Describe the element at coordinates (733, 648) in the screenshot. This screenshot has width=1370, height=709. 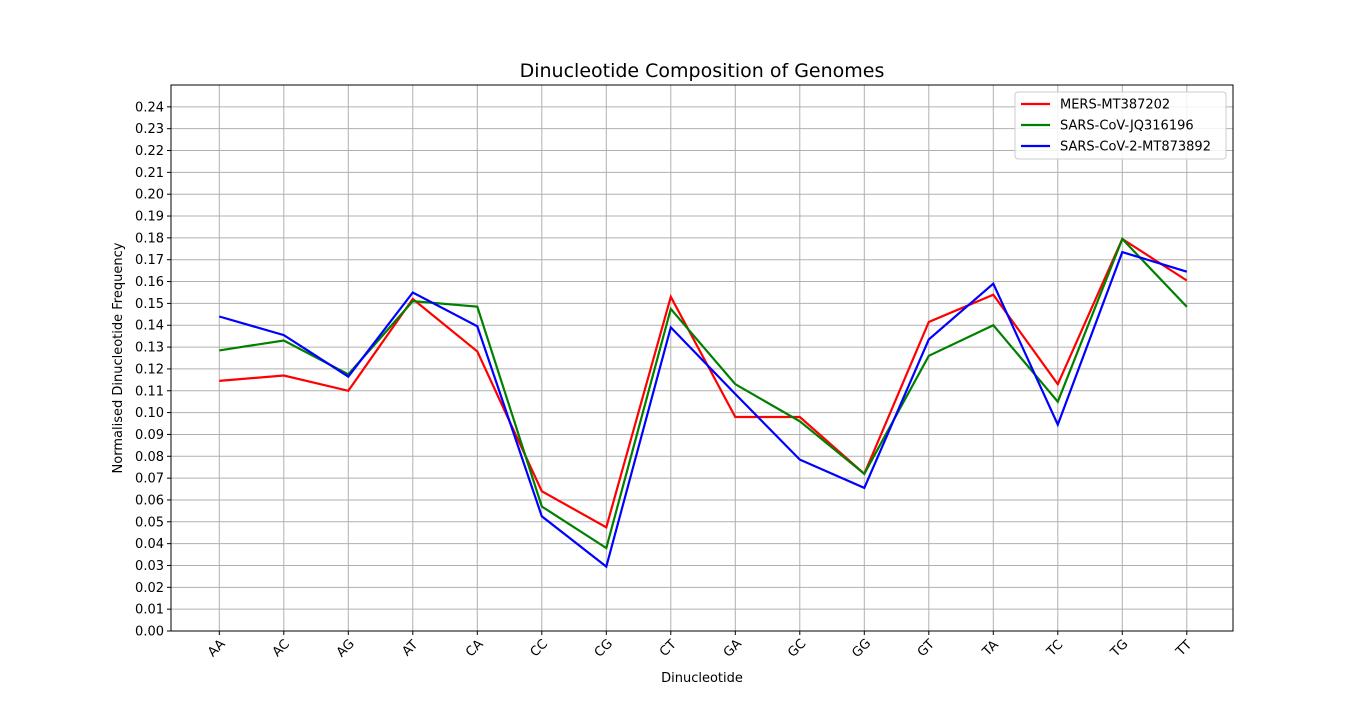
I see `x-tick-label: GA` at that location.